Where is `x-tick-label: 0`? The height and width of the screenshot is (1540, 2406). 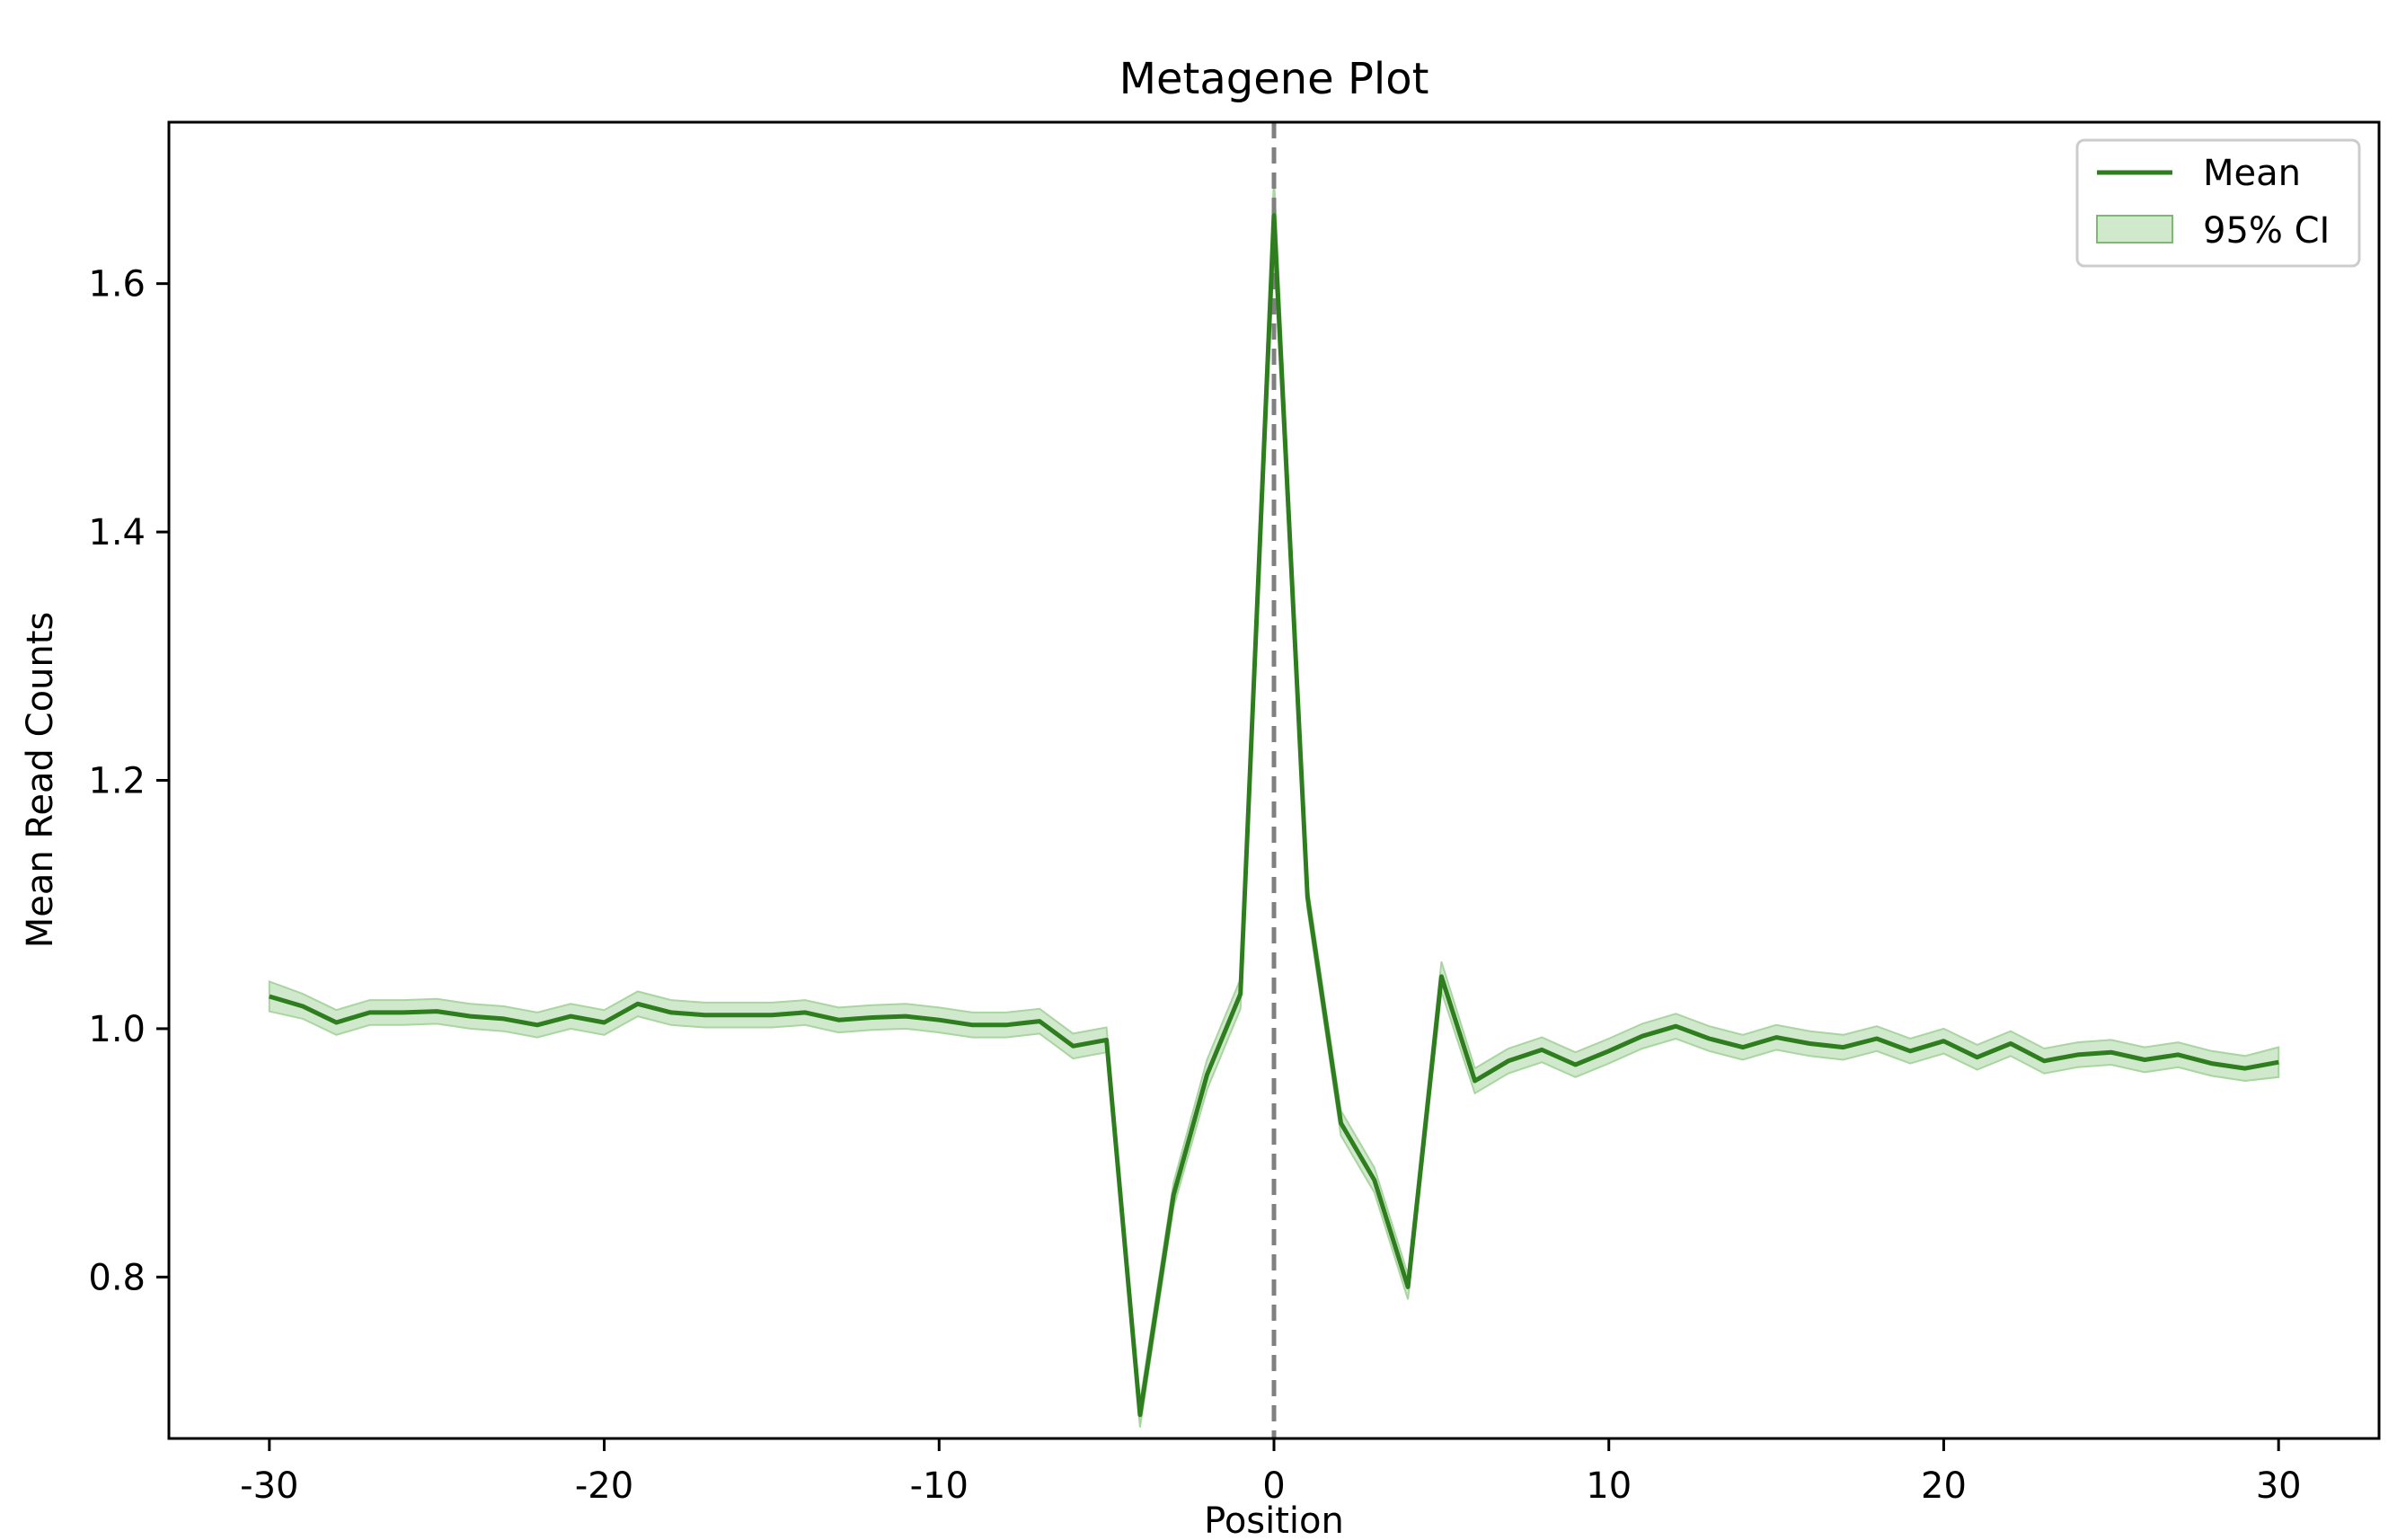 x-tick-label: 0 is located at coordinates (1273, 1486).